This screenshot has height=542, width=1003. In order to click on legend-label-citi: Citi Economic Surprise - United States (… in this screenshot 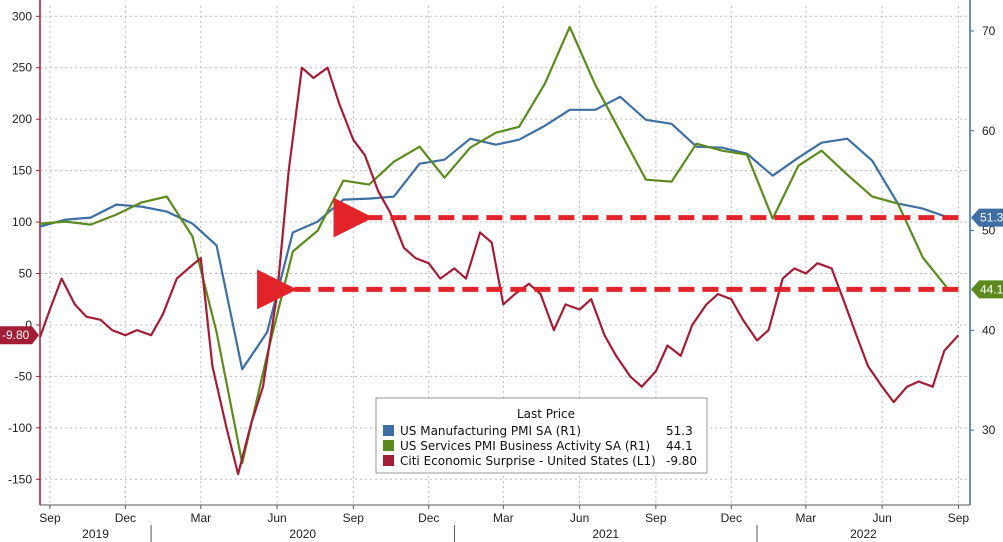, I will do `click(528, 461)`.